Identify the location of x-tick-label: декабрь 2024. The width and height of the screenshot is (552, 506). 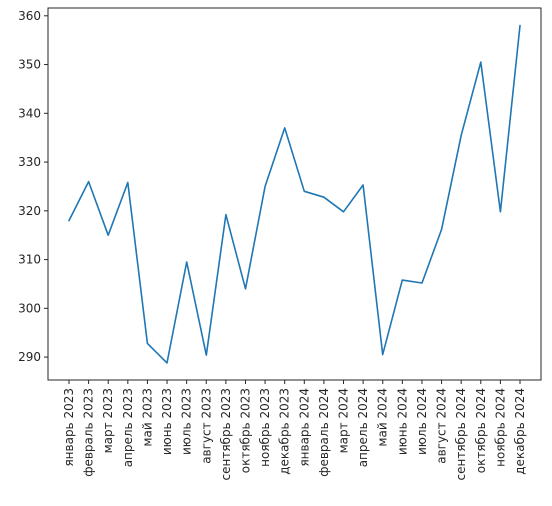
(520, 431).